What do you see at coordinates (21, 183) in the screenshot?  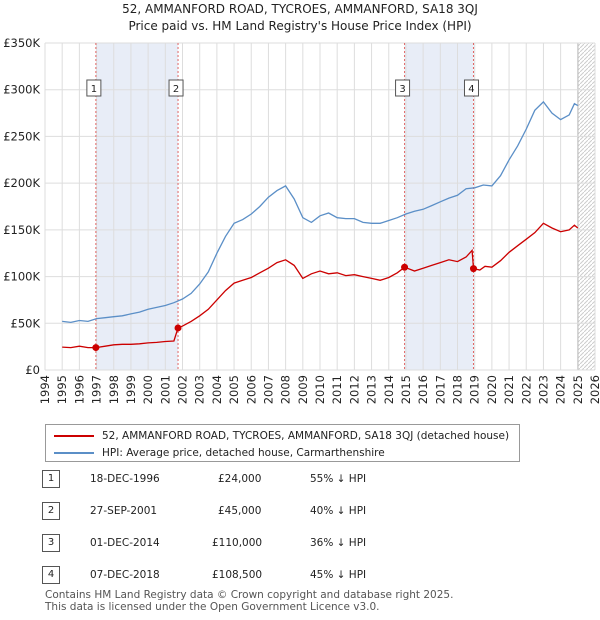 I see `y-tick-label: £200K` at bounding box center [21, 183].